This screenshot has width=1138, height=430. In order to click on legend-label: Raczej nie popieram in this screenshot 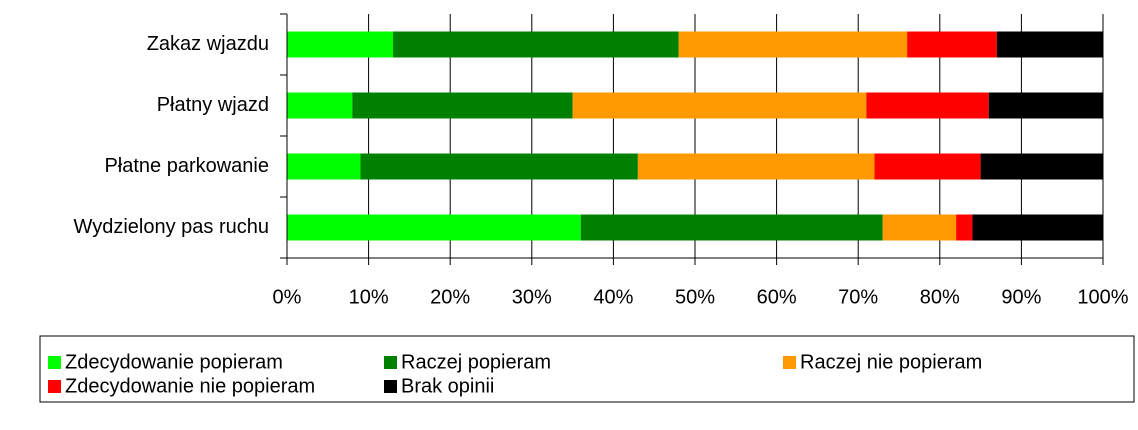, I will do `click(891, 362)`.